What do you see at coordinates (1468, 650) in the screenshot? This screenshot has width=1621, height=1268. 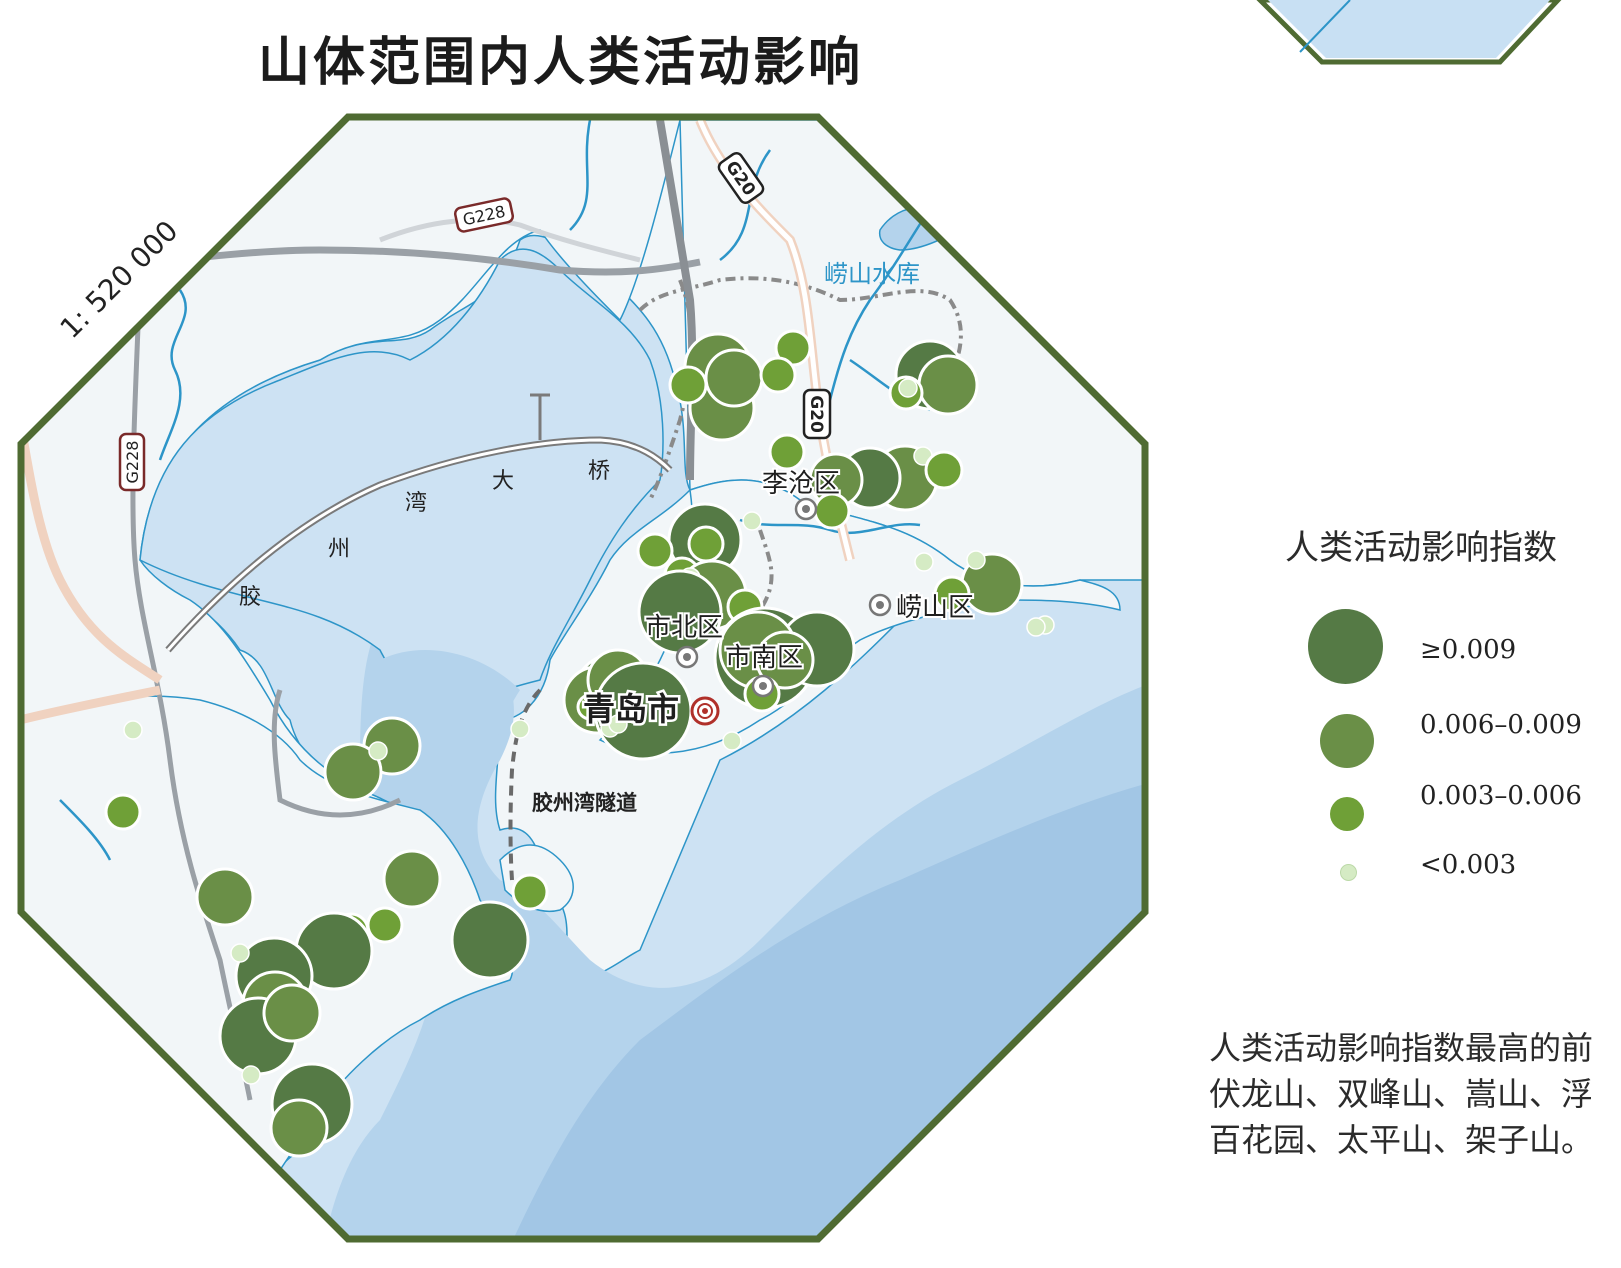 I see `legend-label-1: ≥0.009` at bounding box center [1468, 650].